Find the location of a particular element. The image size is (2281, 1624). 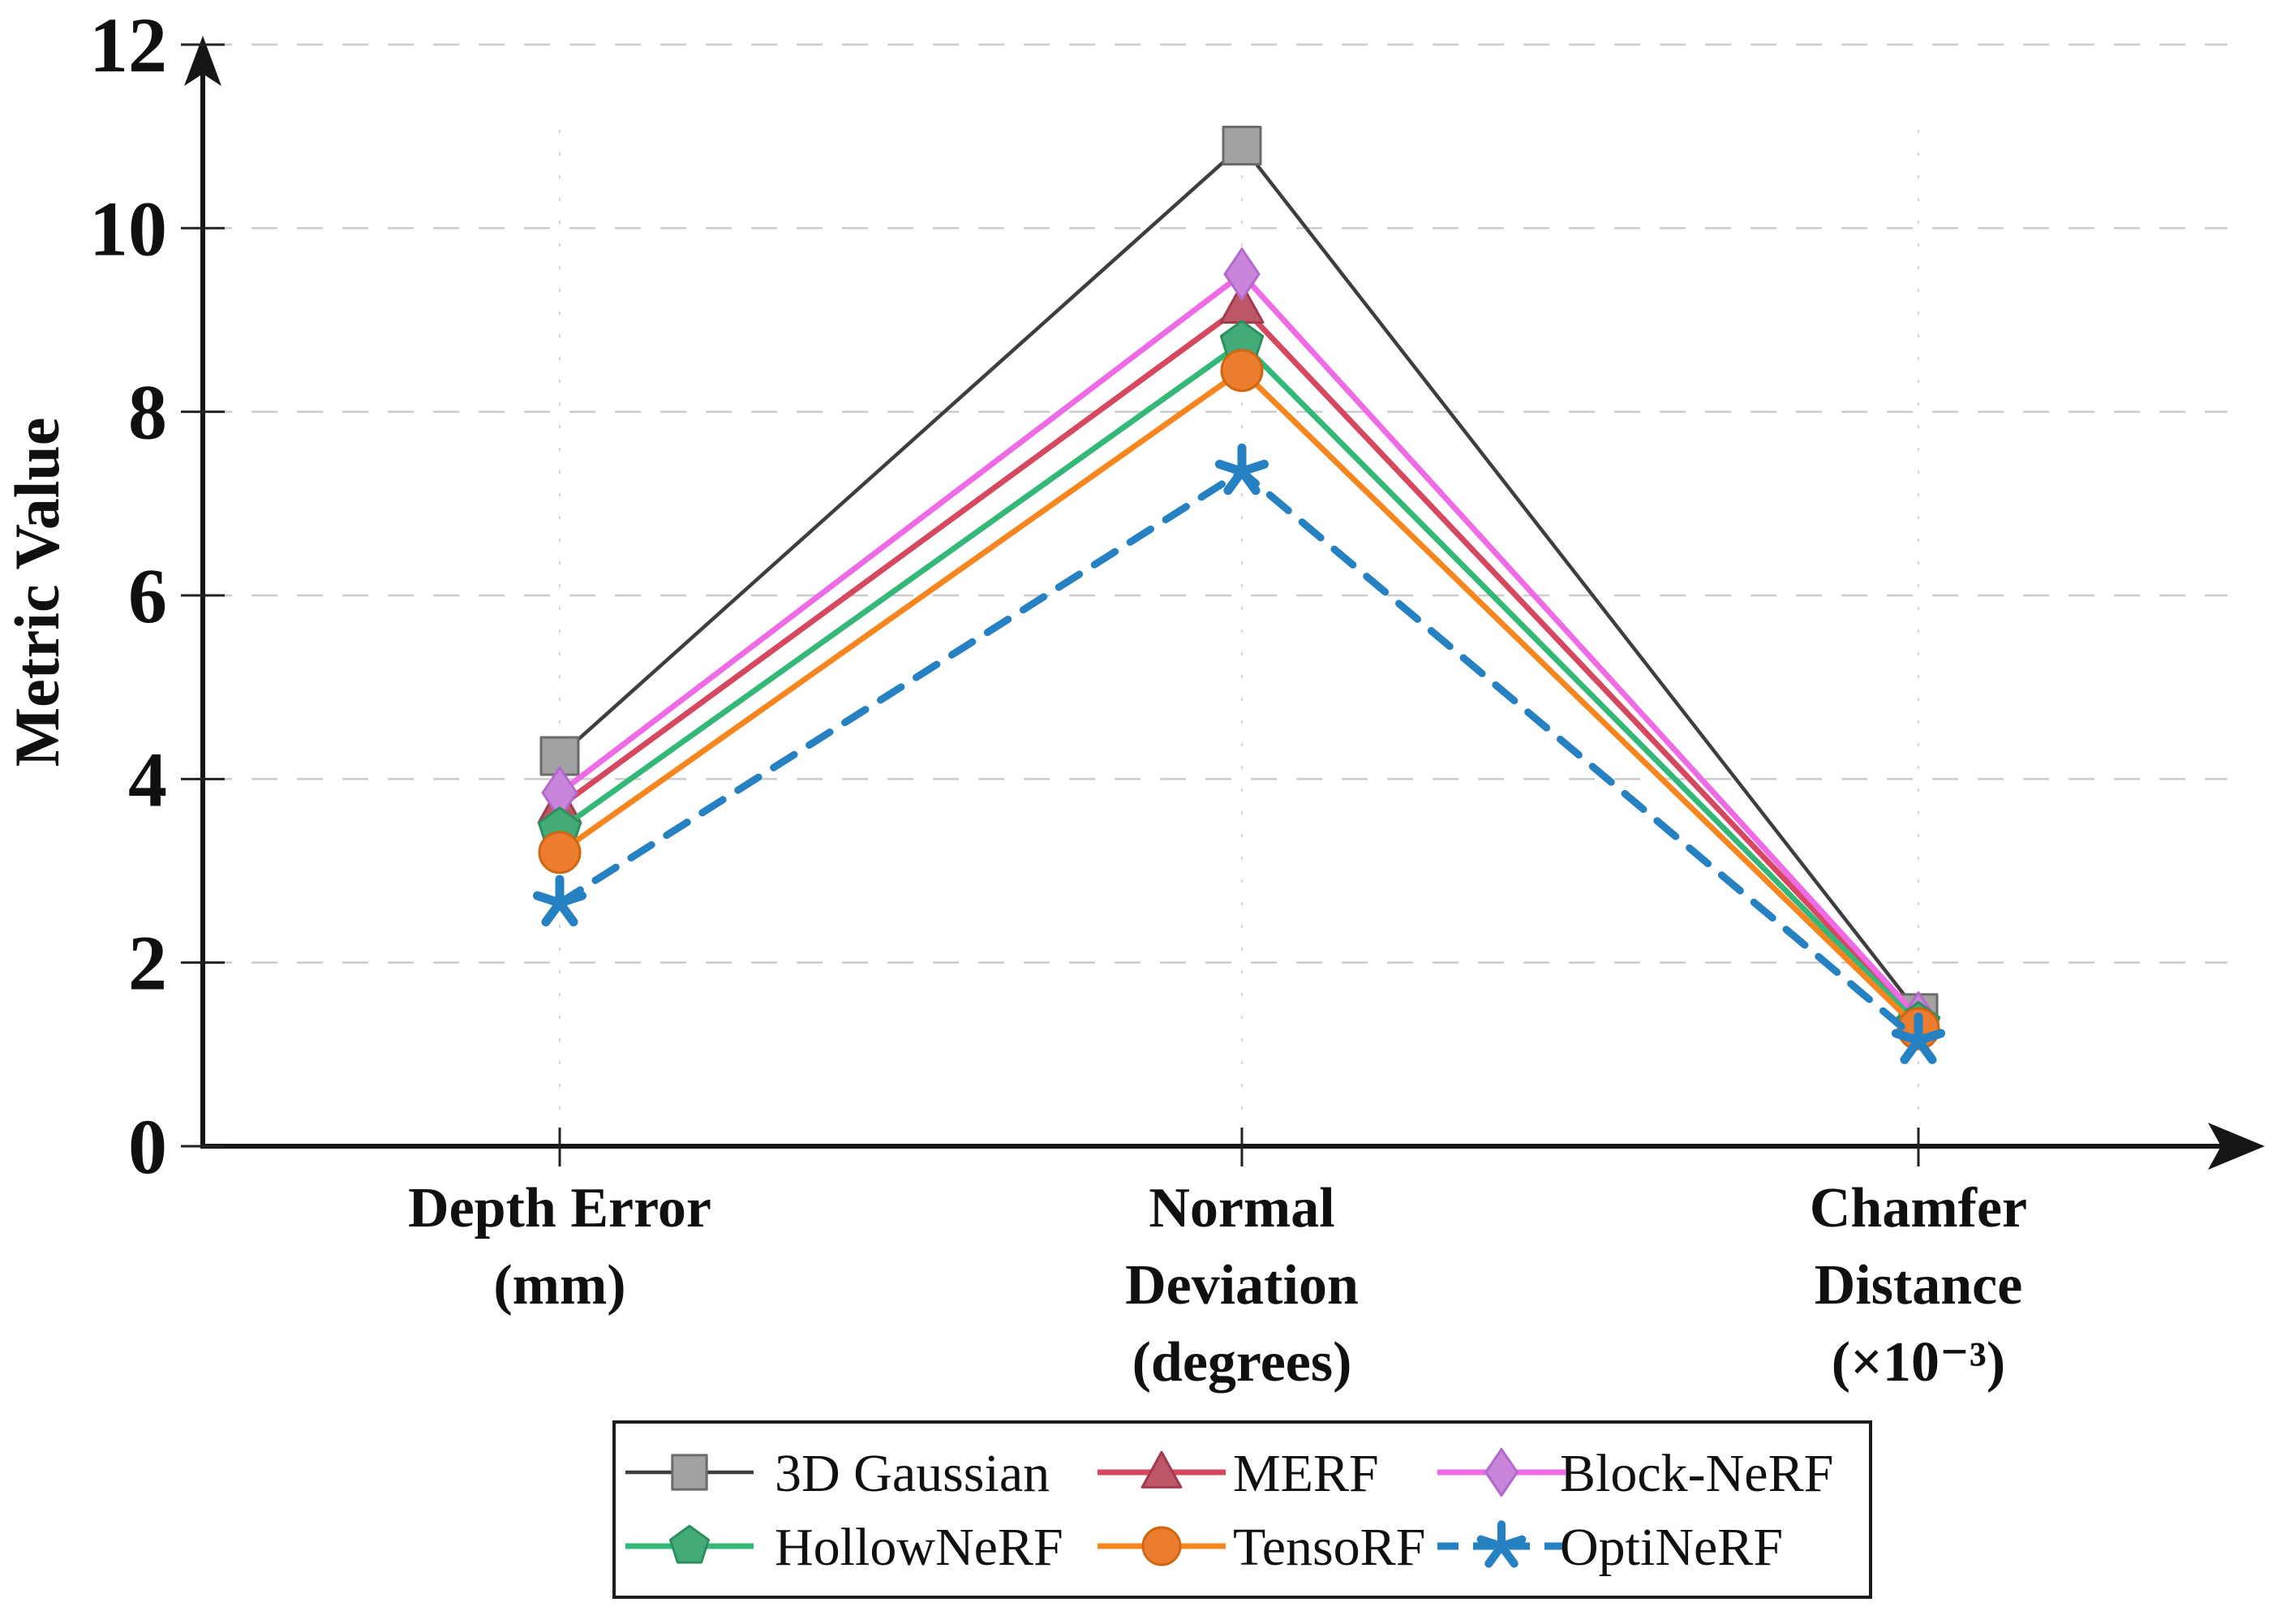

y-tick-label-0: 0 is located at coordinates (147, 1146).